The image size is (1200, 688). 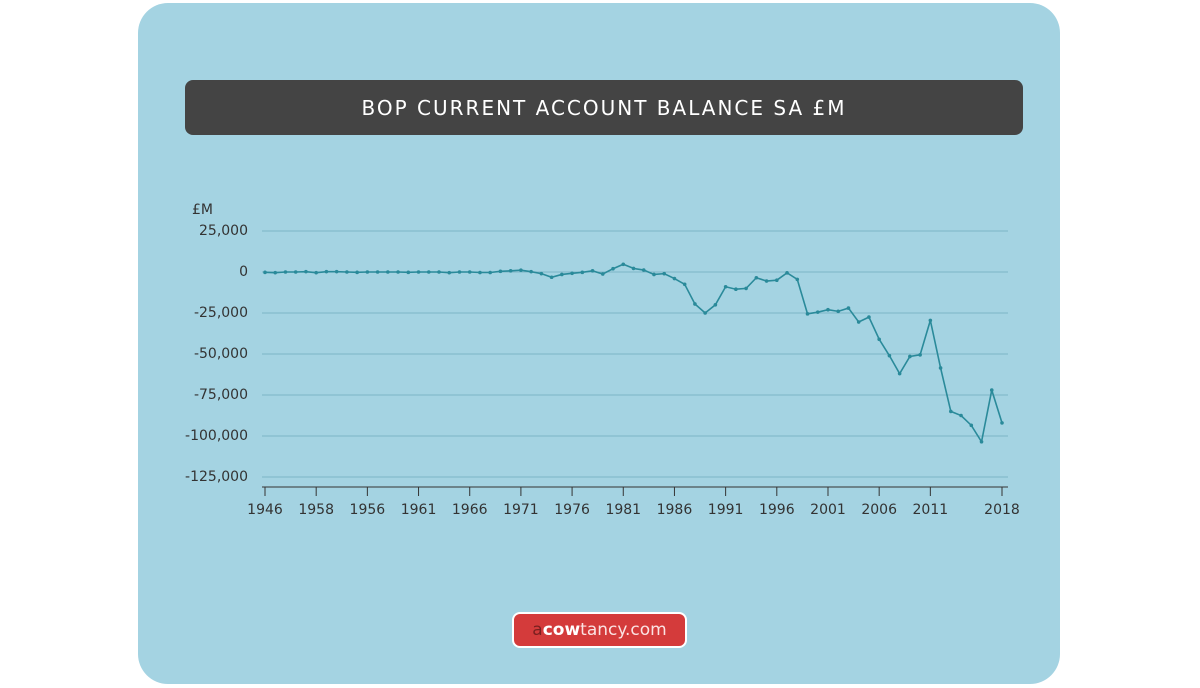 I want to click on x-tick-label: 1946, so click(x=265, y=510).